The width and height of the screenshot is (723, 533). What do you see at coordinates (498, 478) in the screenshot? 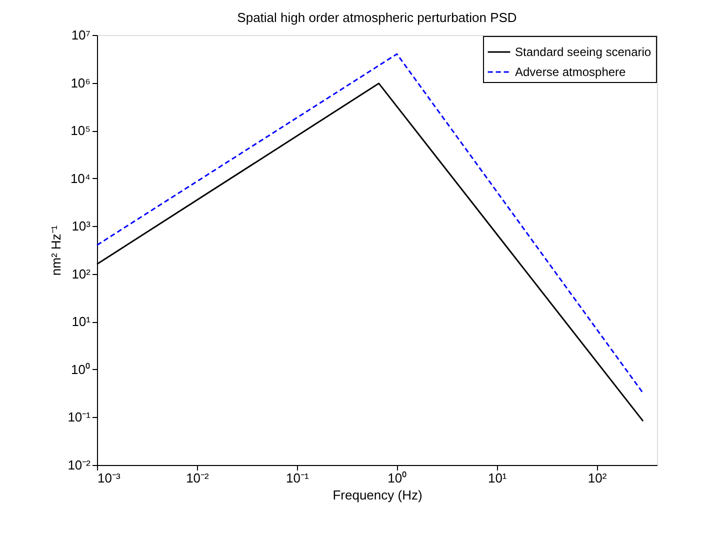
I see `x-tick-label: 10¹` at bounding box center [498, 478].